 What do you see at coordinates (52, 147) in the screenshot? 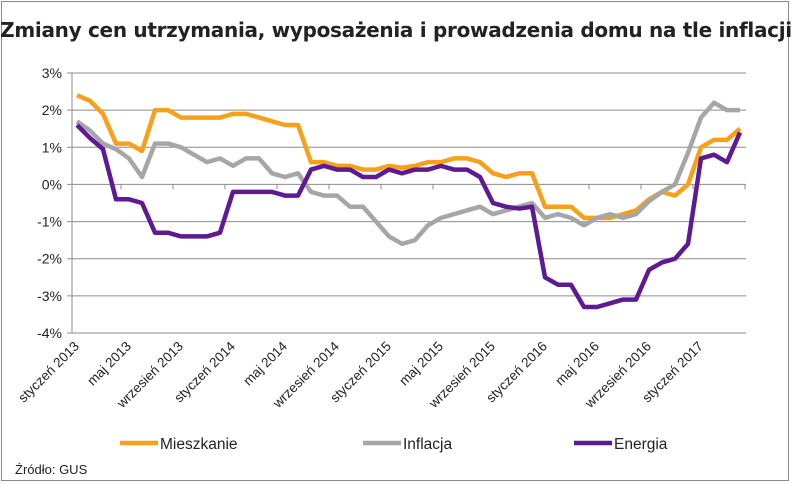
I see `y-tick-label: 1%` at bounding box center [52, 147].